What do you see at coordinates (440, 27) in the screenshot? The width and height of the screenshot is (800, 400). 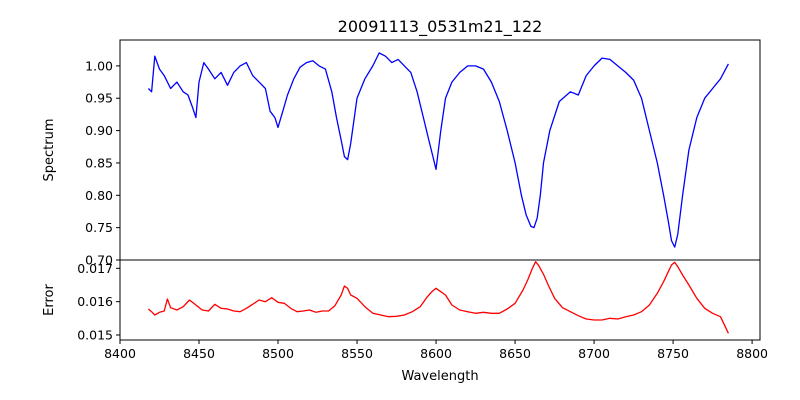 I see `chart-title: 20091113_0531m21_122` at bounding box center [440, 27].